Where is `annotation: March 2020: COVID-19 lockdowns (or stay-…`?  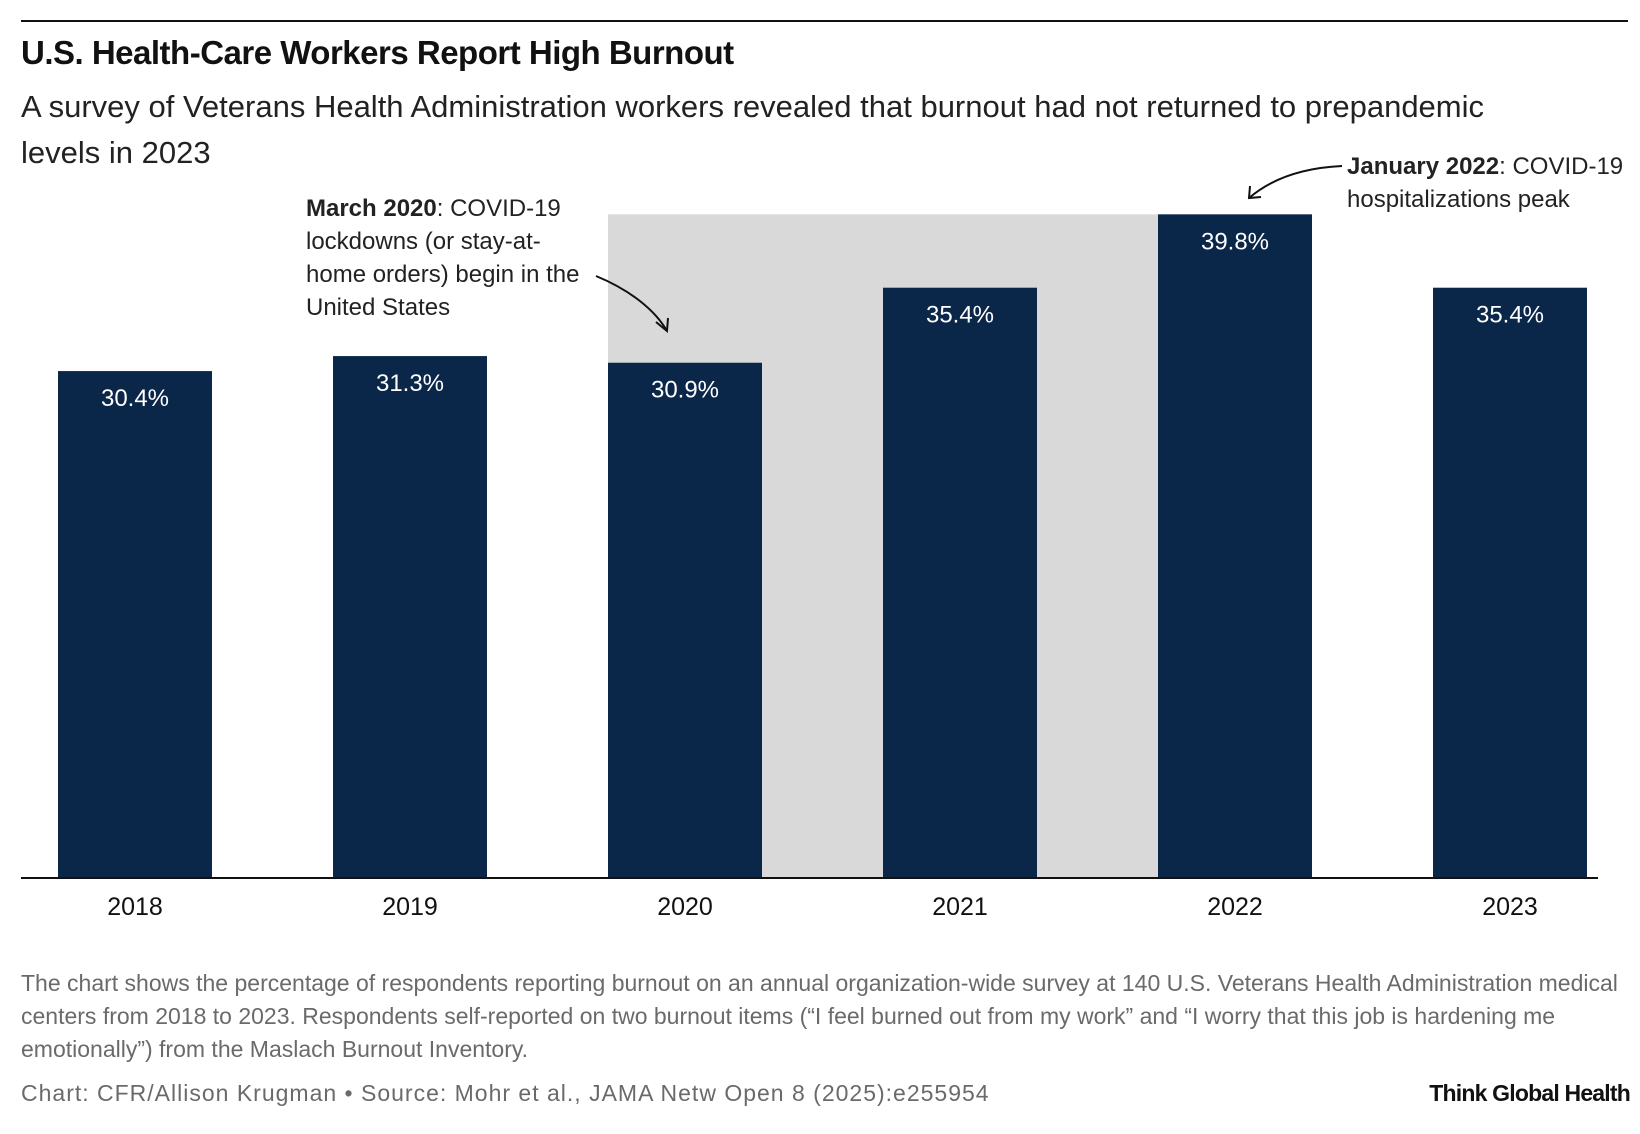 annotation: March 2020: COVID-19 lockdowns (or stay-… is located at coordinates (451, 258).